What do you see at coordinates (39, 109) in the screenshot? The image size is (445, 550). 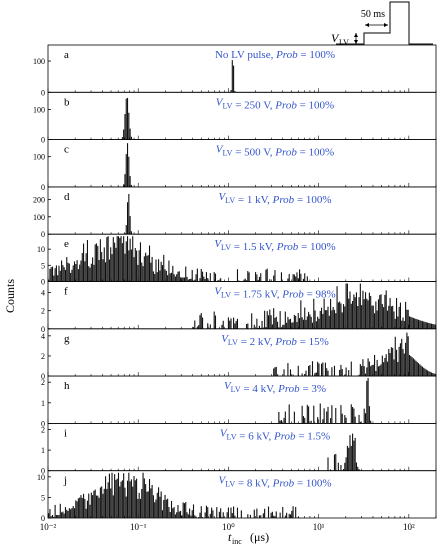 I see `y-tick-label: 100` at bounding box center [39, 109].